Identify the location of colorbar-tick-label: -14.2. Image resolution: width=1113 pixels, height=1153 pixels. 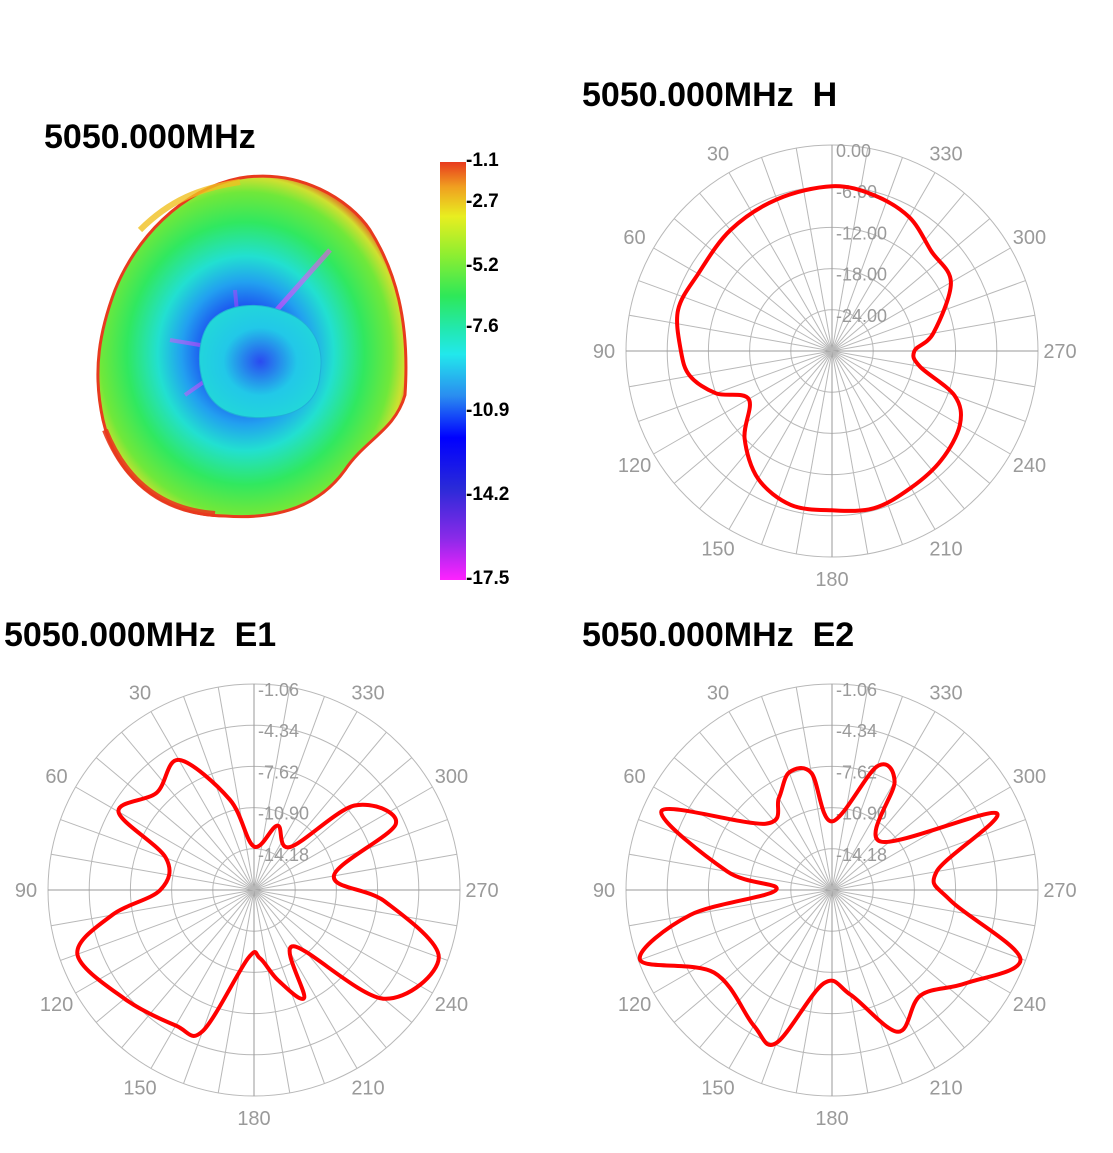
(488, 494).